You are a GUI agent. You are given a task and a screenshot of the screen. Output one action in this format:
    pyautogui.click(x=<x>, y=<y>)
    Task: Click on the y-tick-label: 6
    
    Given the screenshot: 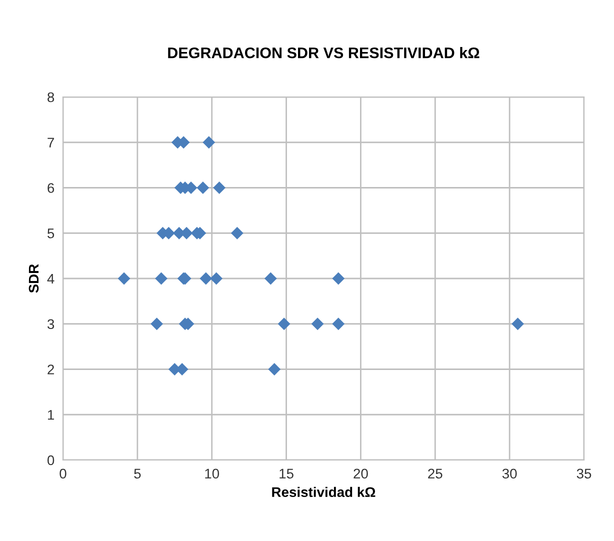 What is the action you would take?
    pyautogui.click(x=51, y=188)
    